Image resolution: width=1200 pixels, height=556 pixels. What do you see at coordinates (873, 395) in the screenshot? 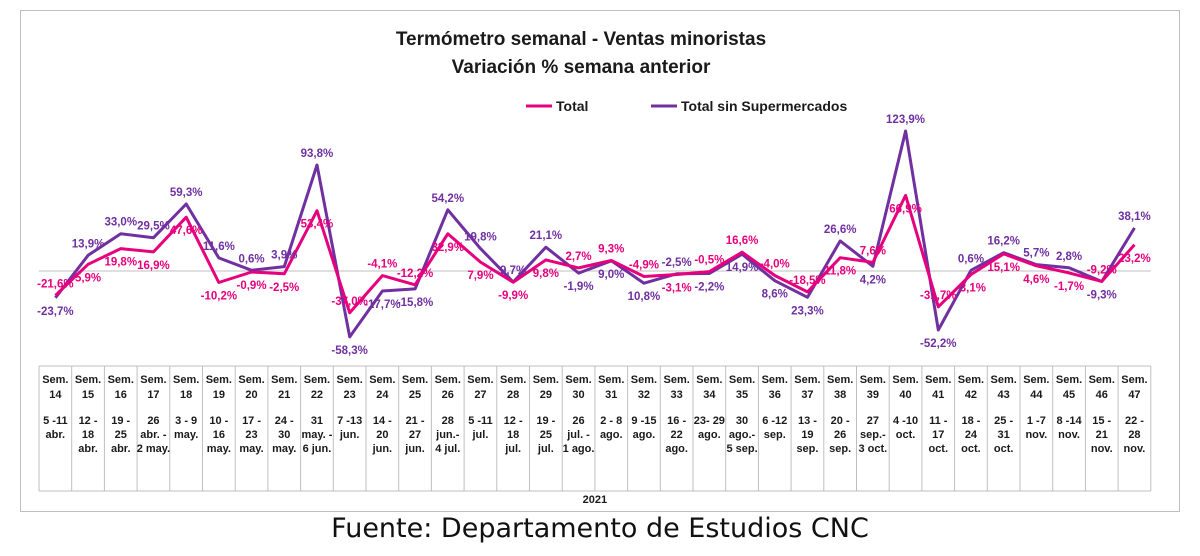
I see `category-week-label-25: 39` at bounding box center [873, 395].